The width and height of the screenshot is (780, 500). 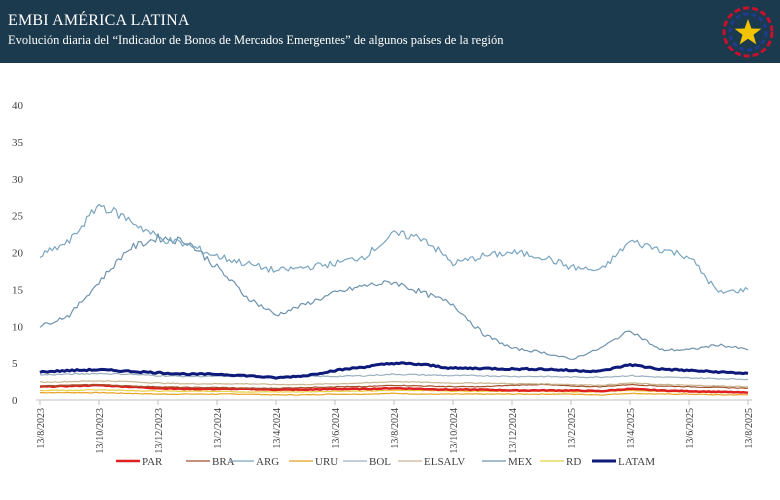 What do you see at coordinates (15, 401) in the screenshot?
I see `y-tick-label: 0` at bounding box center [15, 401].